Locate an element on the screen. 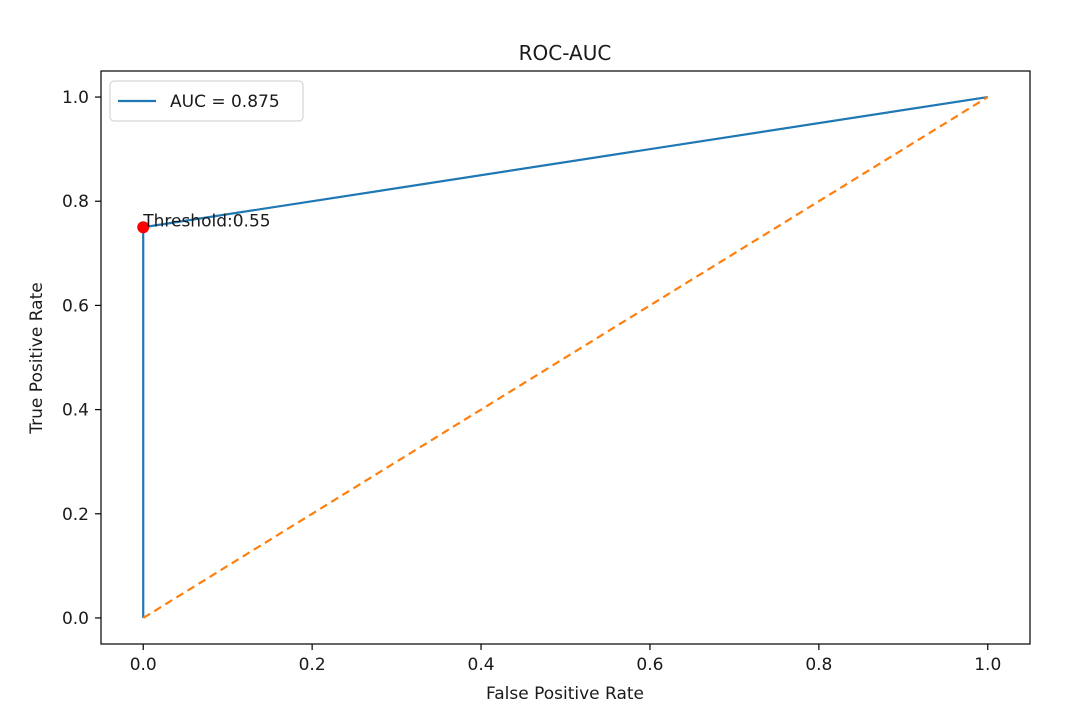 The image size is (1080, 714). chart-title: ROC-AUC is located at coordinates (565, 53).